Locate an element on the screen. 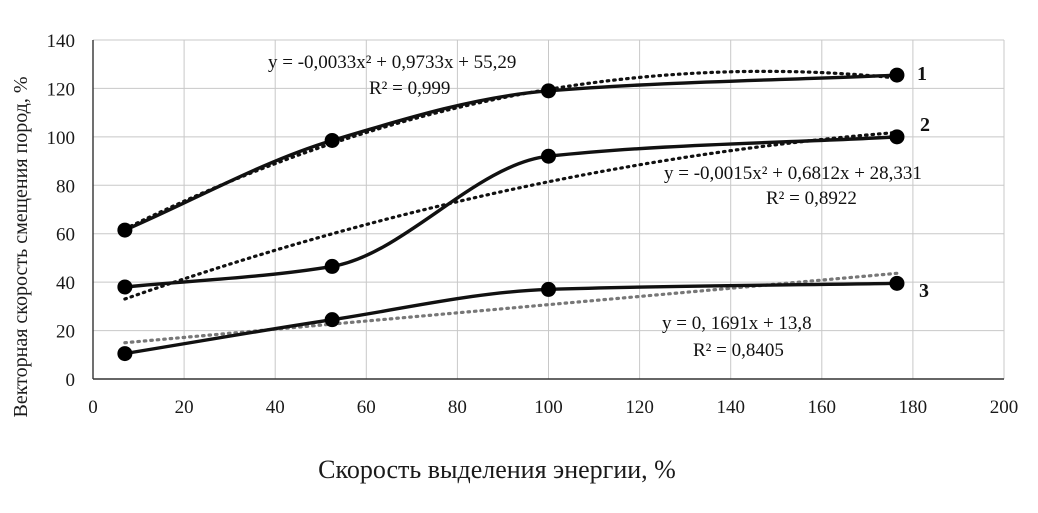 The width and height of the screenshot is (1038, 513). y-tick-label: 100 is located at coordinates (61, 138).